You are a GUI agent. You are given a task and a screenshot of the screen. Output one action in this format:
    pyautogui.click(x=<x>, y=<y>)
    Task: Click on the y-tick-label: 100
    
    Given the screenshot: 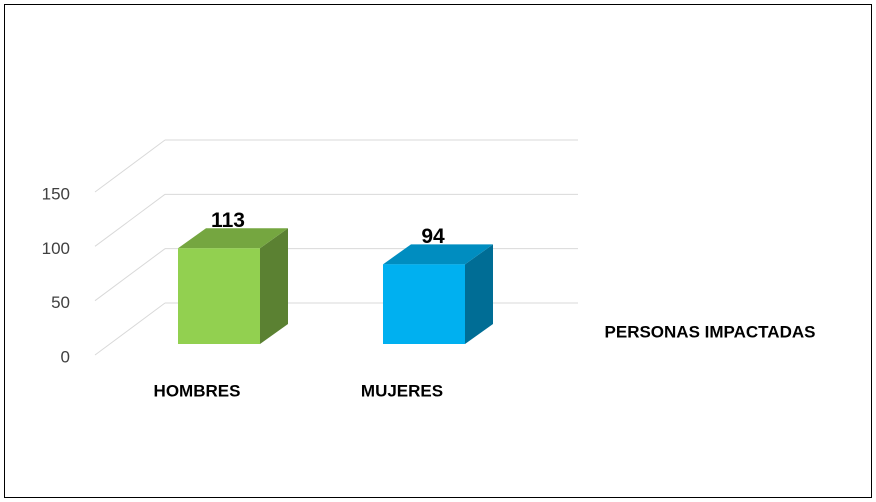 What is the action you would take?
    pyautogui.click(x=56, y=248)
    